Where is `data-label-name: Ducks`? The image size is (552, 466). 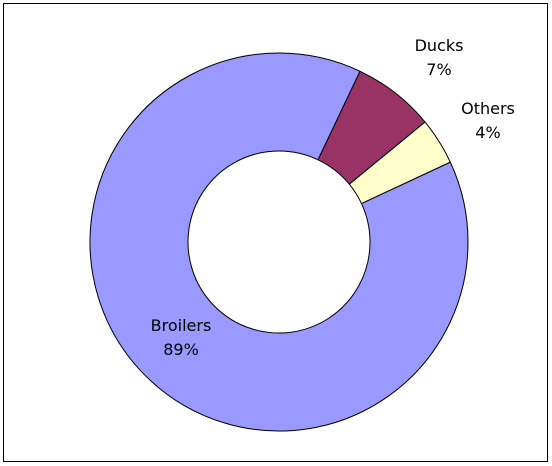 data-label-name: Ducks is located at coordinates (439, 45).